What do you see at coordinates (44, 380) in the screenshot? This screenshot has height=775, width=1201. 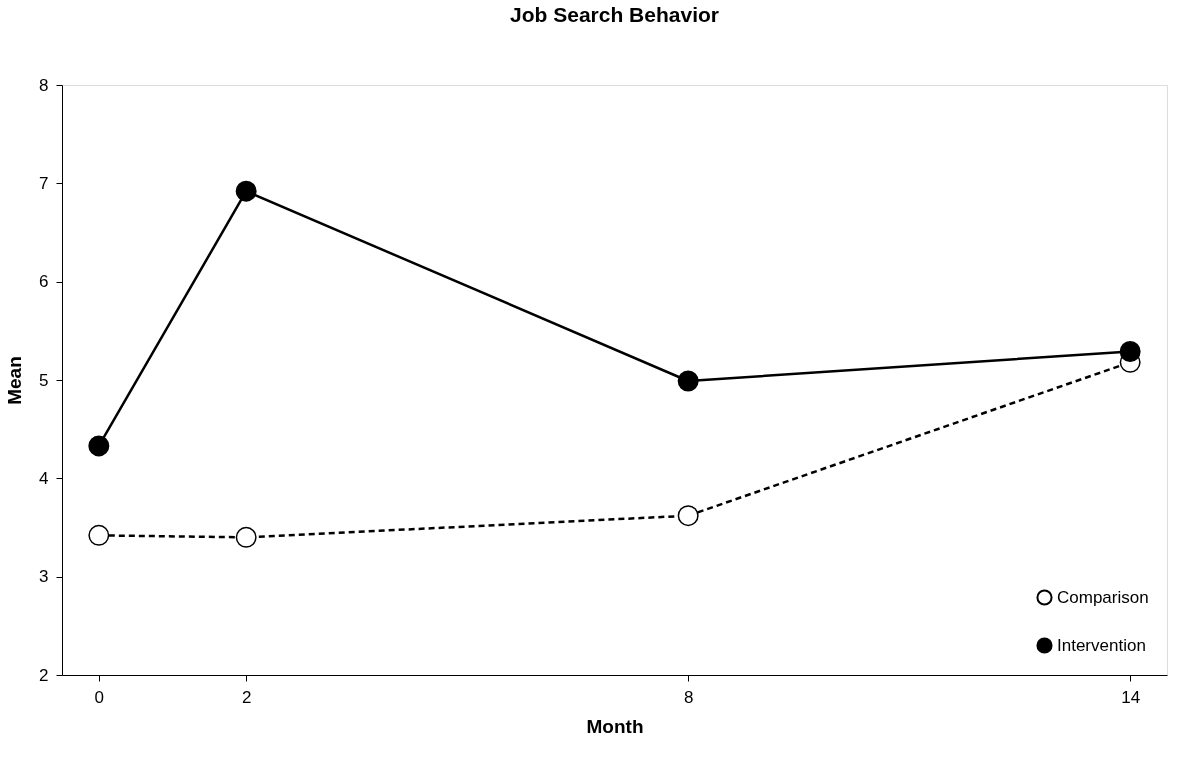 I see `y-tick-label: 5` at bounding box center [44, 380].